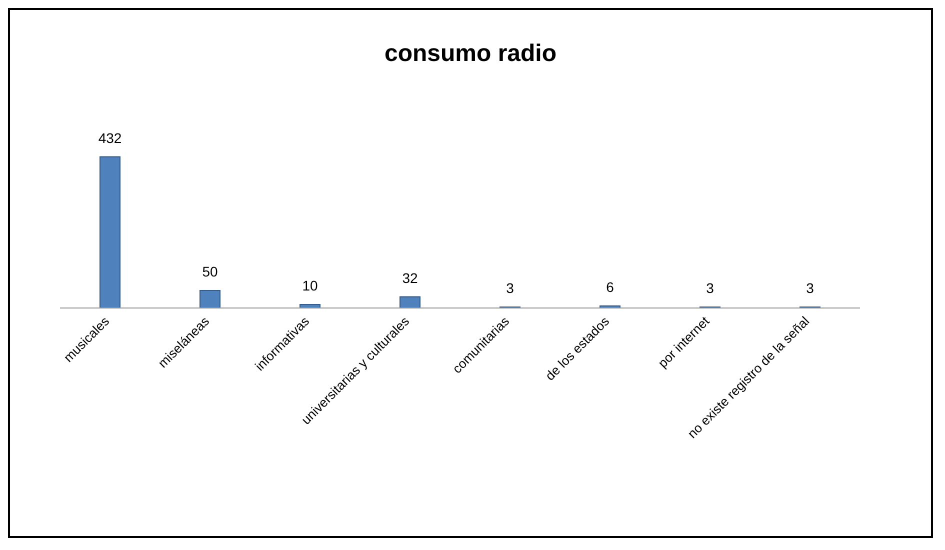 The image size is (945, 550). What do you see at coordinates (310, 286) in the screenshot?
I see `data-label: 10` at bounding box center [310, 286].